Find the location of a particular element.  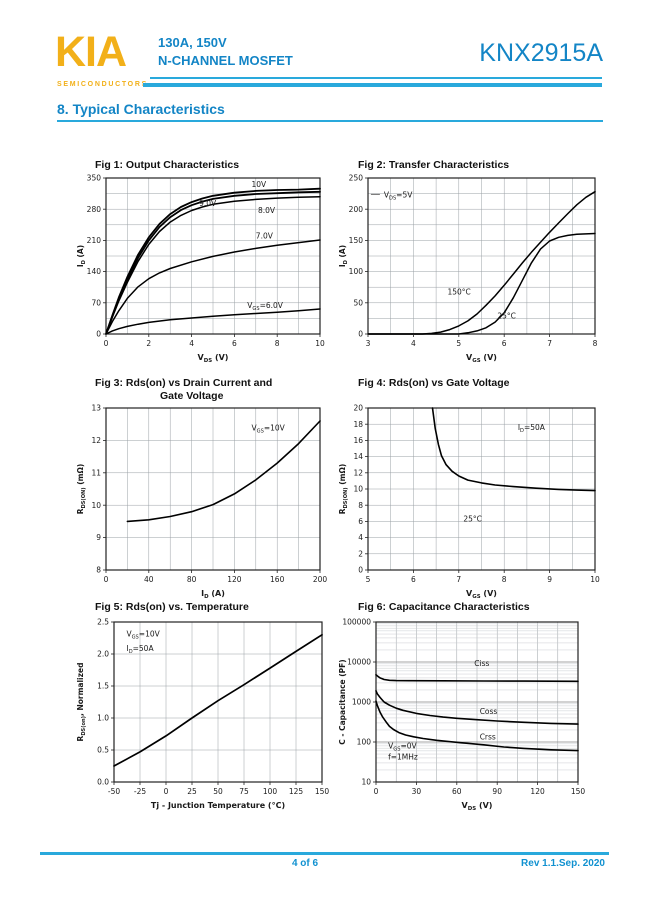

svg-text: 80 is located at coordinates (192, 579).